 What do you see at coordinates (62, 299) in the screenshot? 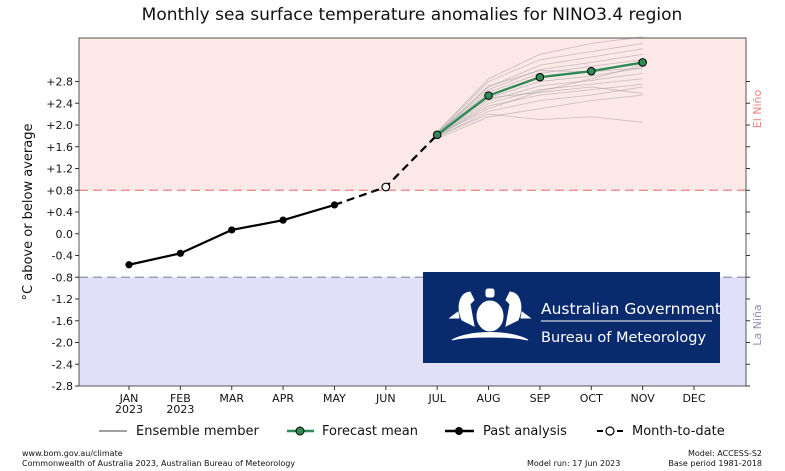
I see `y-tick-label: -1.2` at bounding box center [62, 299].